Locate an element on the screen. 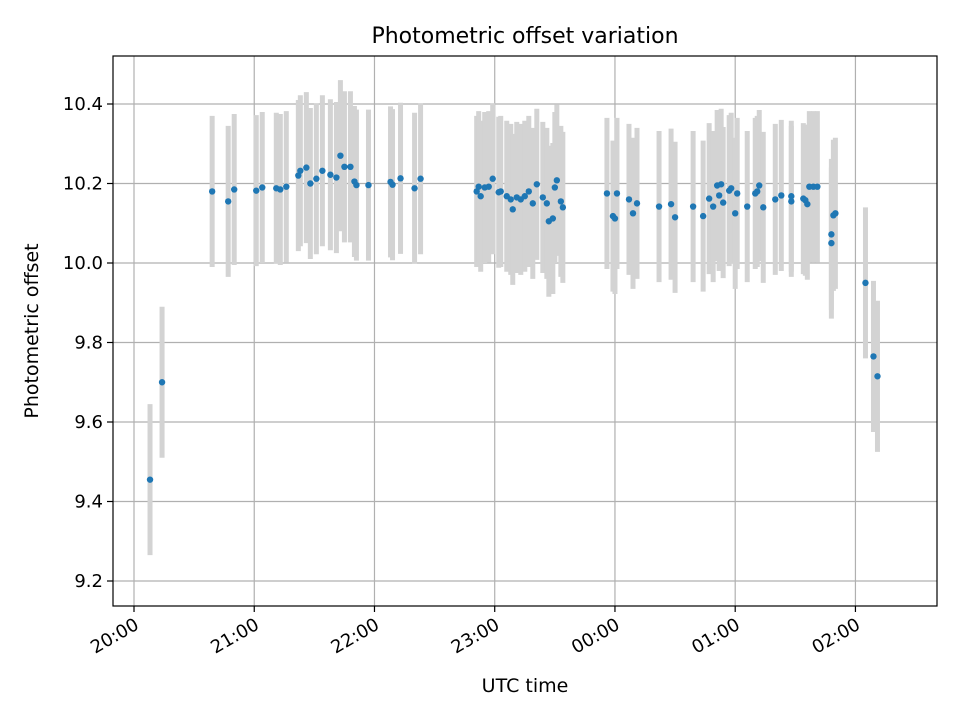 The image size is (960, 720). y-tick-label: 10.4 is located at coordinates (83, 104).